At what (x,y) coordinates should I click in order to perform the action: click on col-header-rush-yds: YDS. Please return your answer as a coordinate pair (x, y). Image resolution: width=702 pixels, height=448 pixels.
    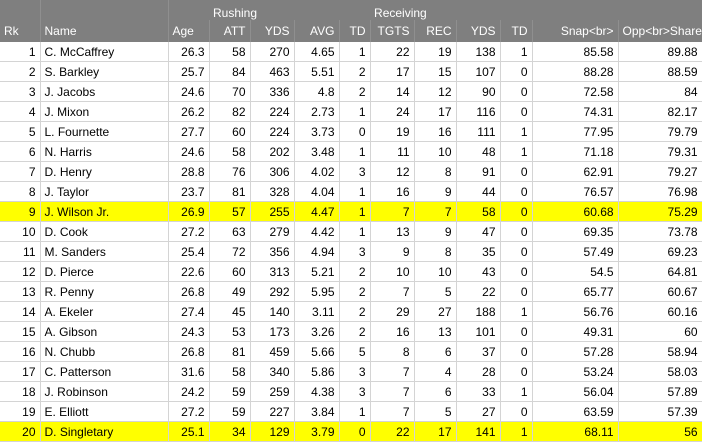
    Looking at the image, I should click on (272, 31).